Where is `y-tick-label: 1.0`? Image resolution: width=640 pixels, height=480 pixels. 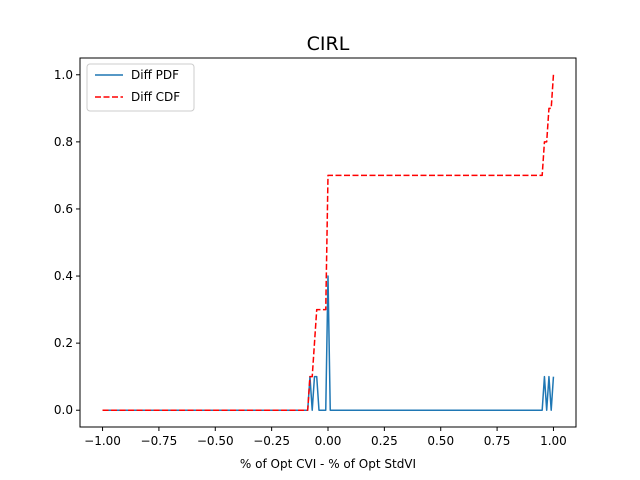 y-tick-label: 1.0 is located at coordinates (63, 75).